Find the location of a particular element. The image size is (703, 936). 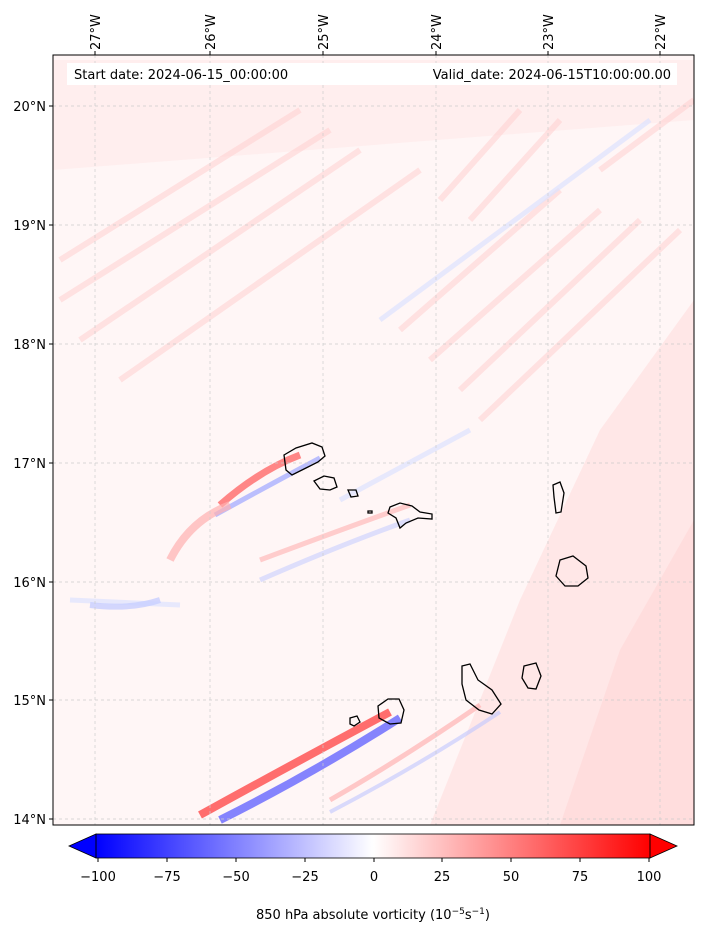

lat-tick-label: 14°N is located at coordinates (29, 820).